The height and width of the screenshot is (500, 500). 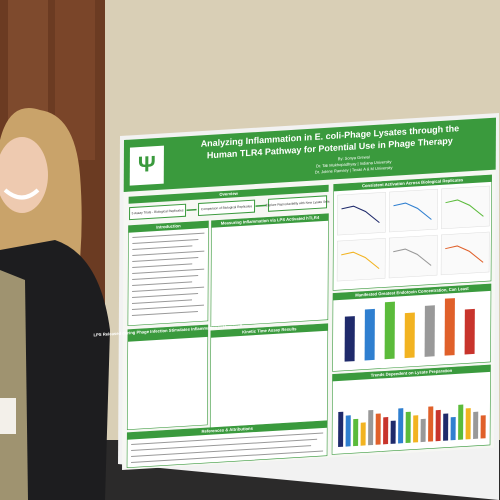 I want to click on section-title: Trends Dependent on Lysate Preparation, so click(x=412, y=373).